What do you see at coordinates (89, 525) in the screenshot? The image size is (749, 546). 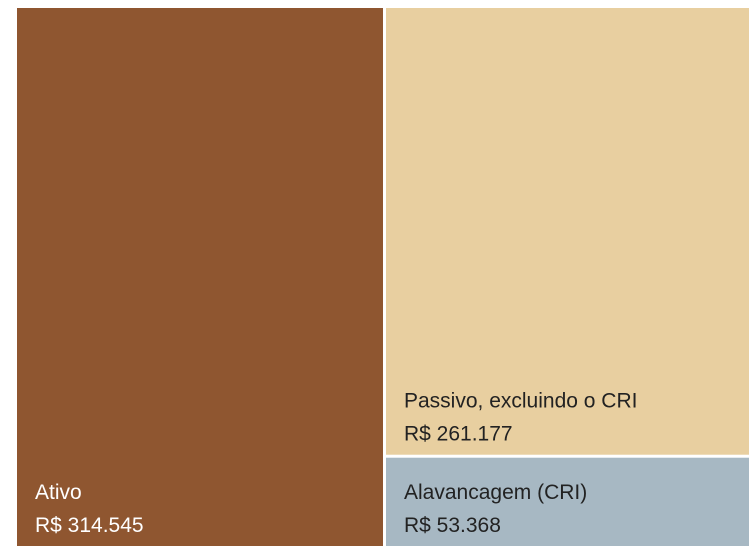 I see `tile-value: R$ 314.545` at bounding box center [89, 525].